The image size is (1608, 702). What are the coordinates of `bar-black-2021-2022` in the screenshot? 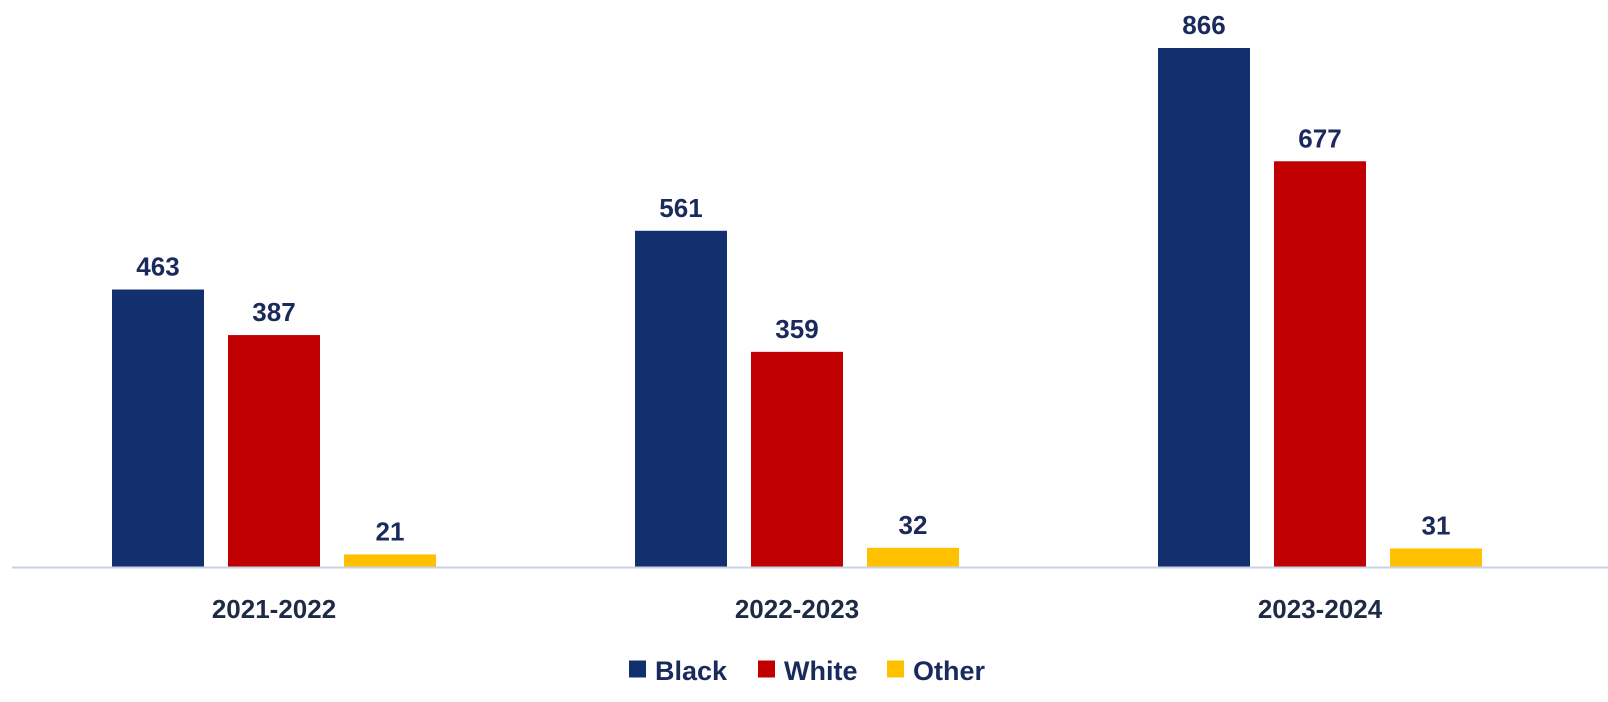 It's located at (158, 428).